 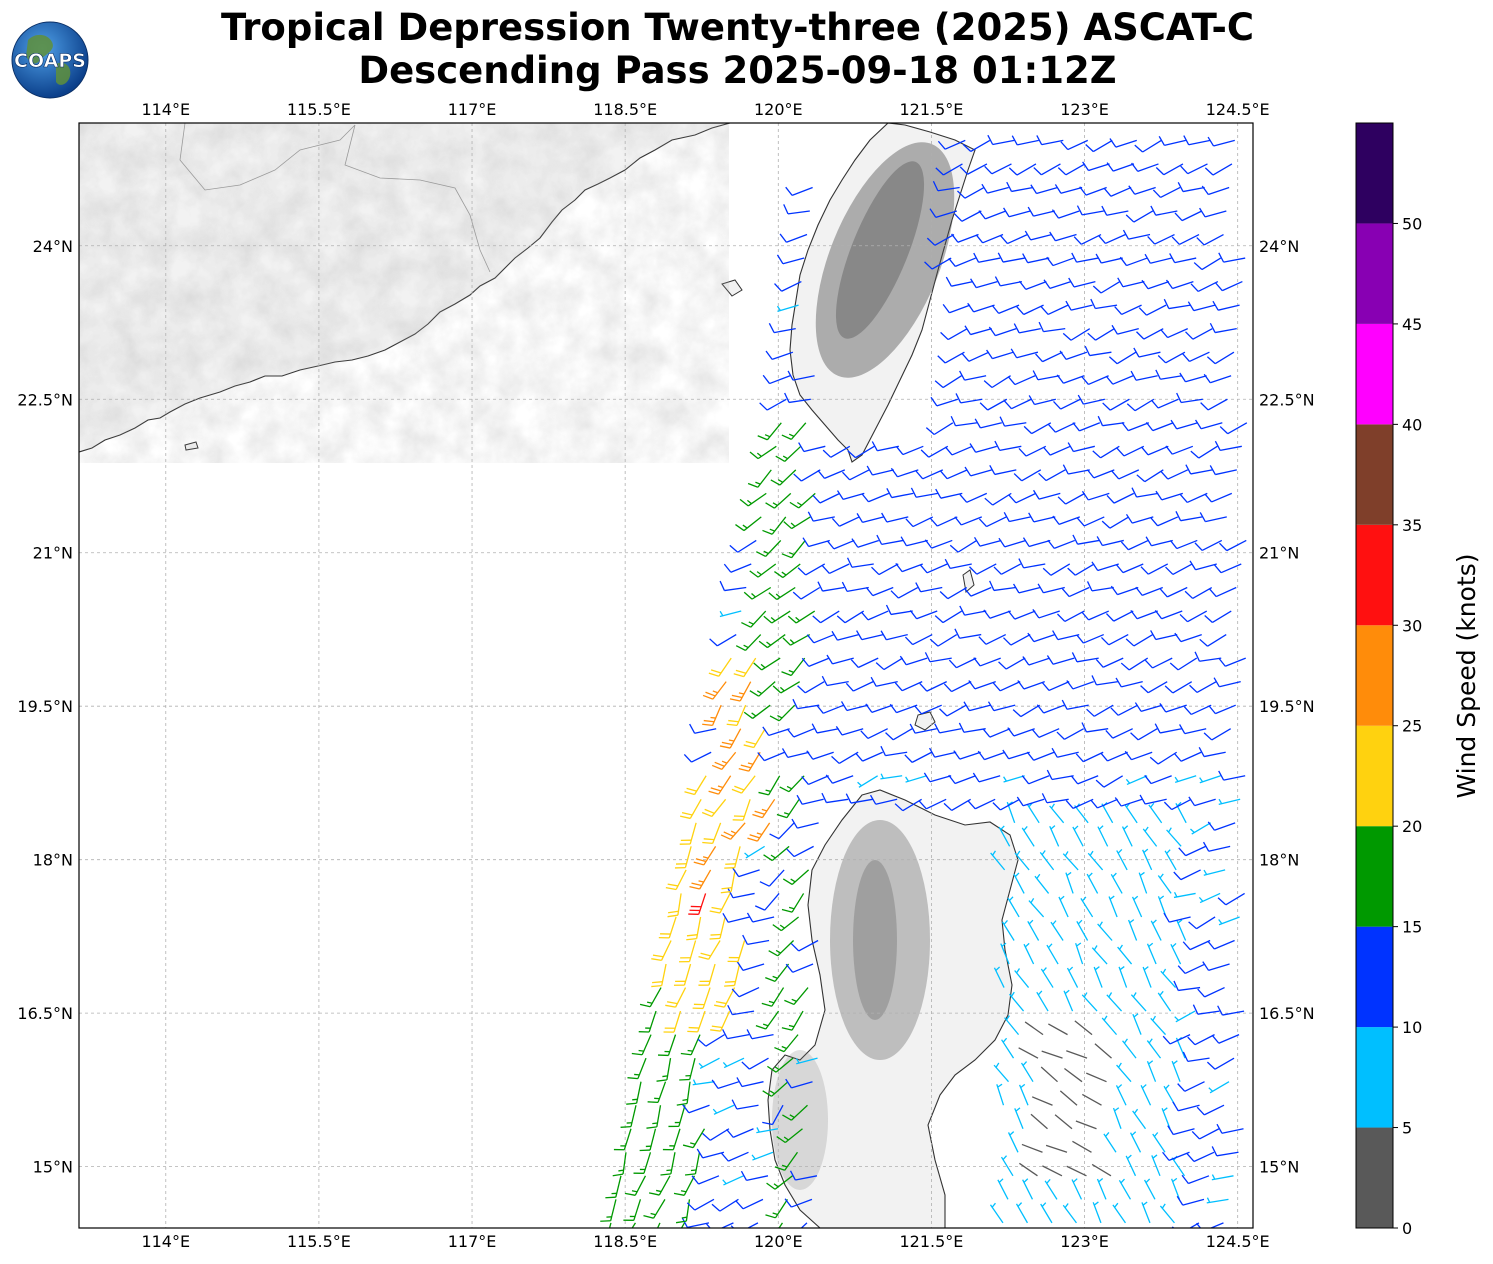 What do you see at coordinates (1374, 977) in the screenshot?
I see `colorbar-segment` at bounding box center [1374, 977].